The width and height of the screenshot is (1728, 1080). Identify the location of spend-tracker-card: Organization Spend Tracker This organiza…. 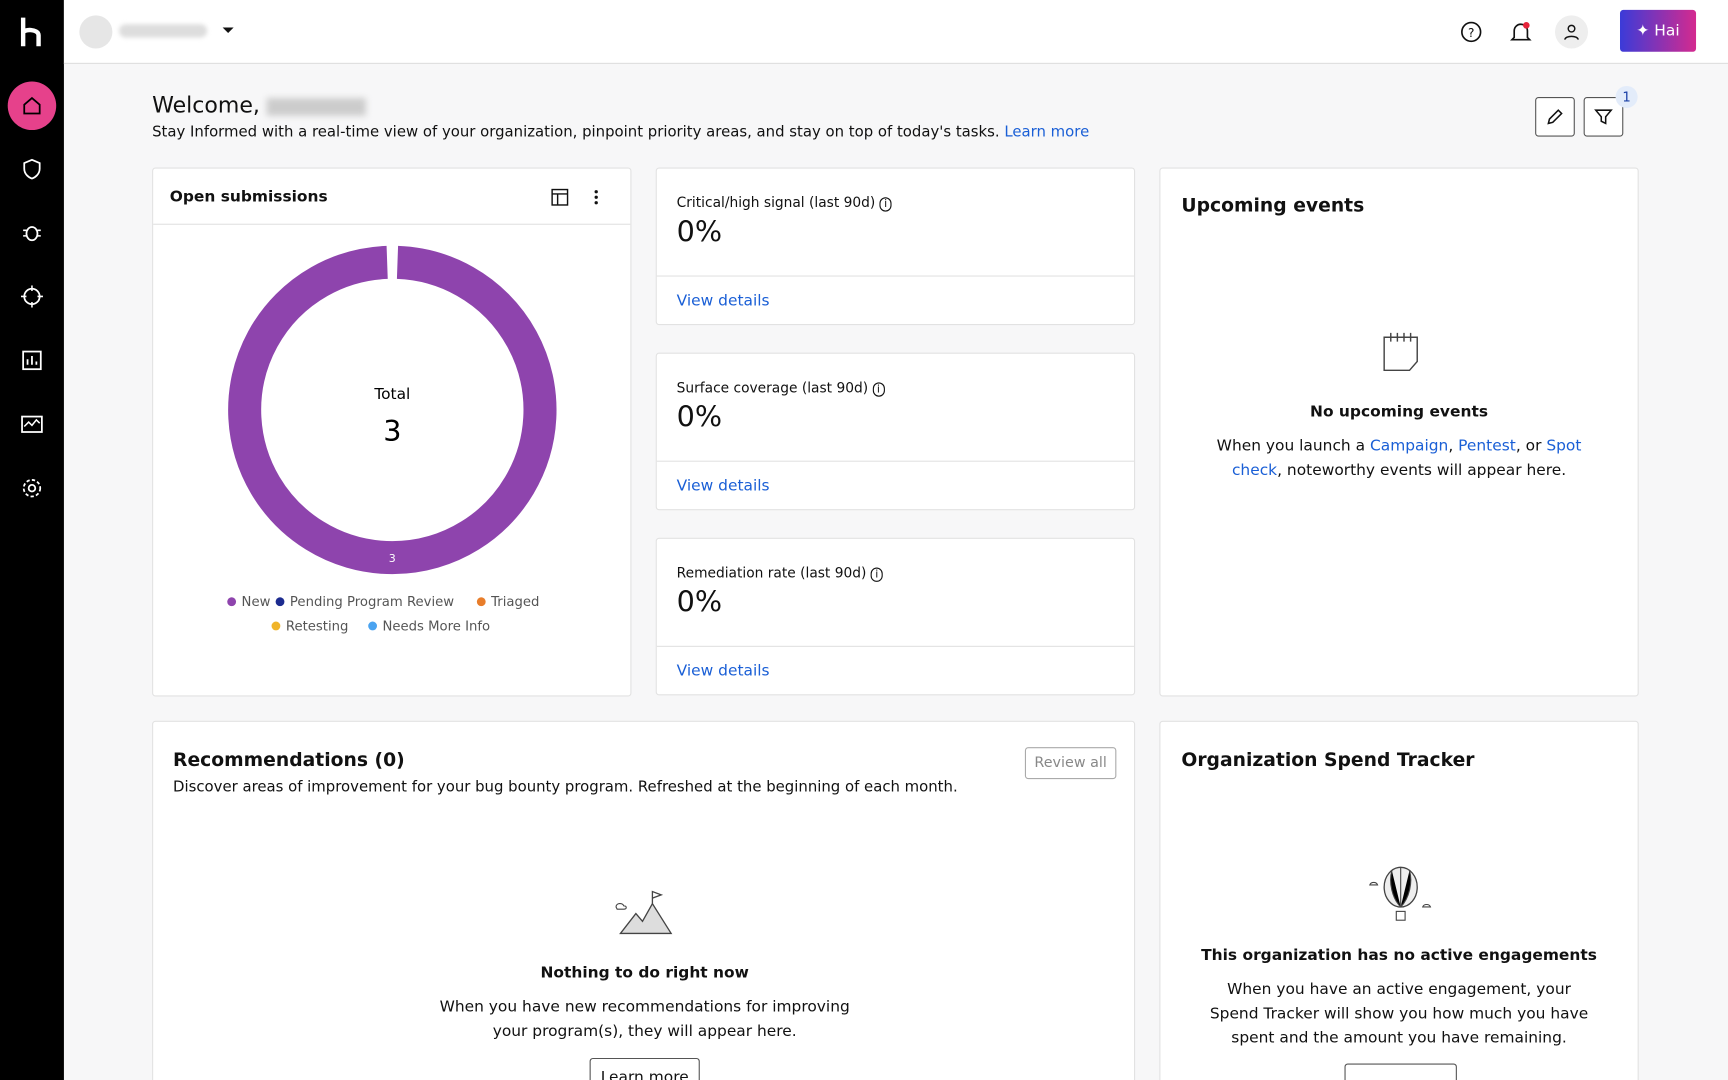
(1399, 900).